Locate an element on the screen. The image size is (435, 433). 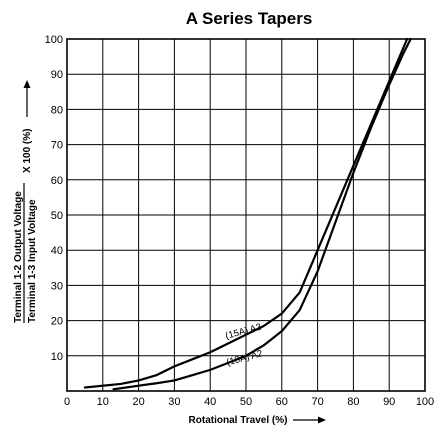
x-tick-labels: 0 10 20 30 40 50 60 70 80 90 100 is located at coordinates (249, 402).